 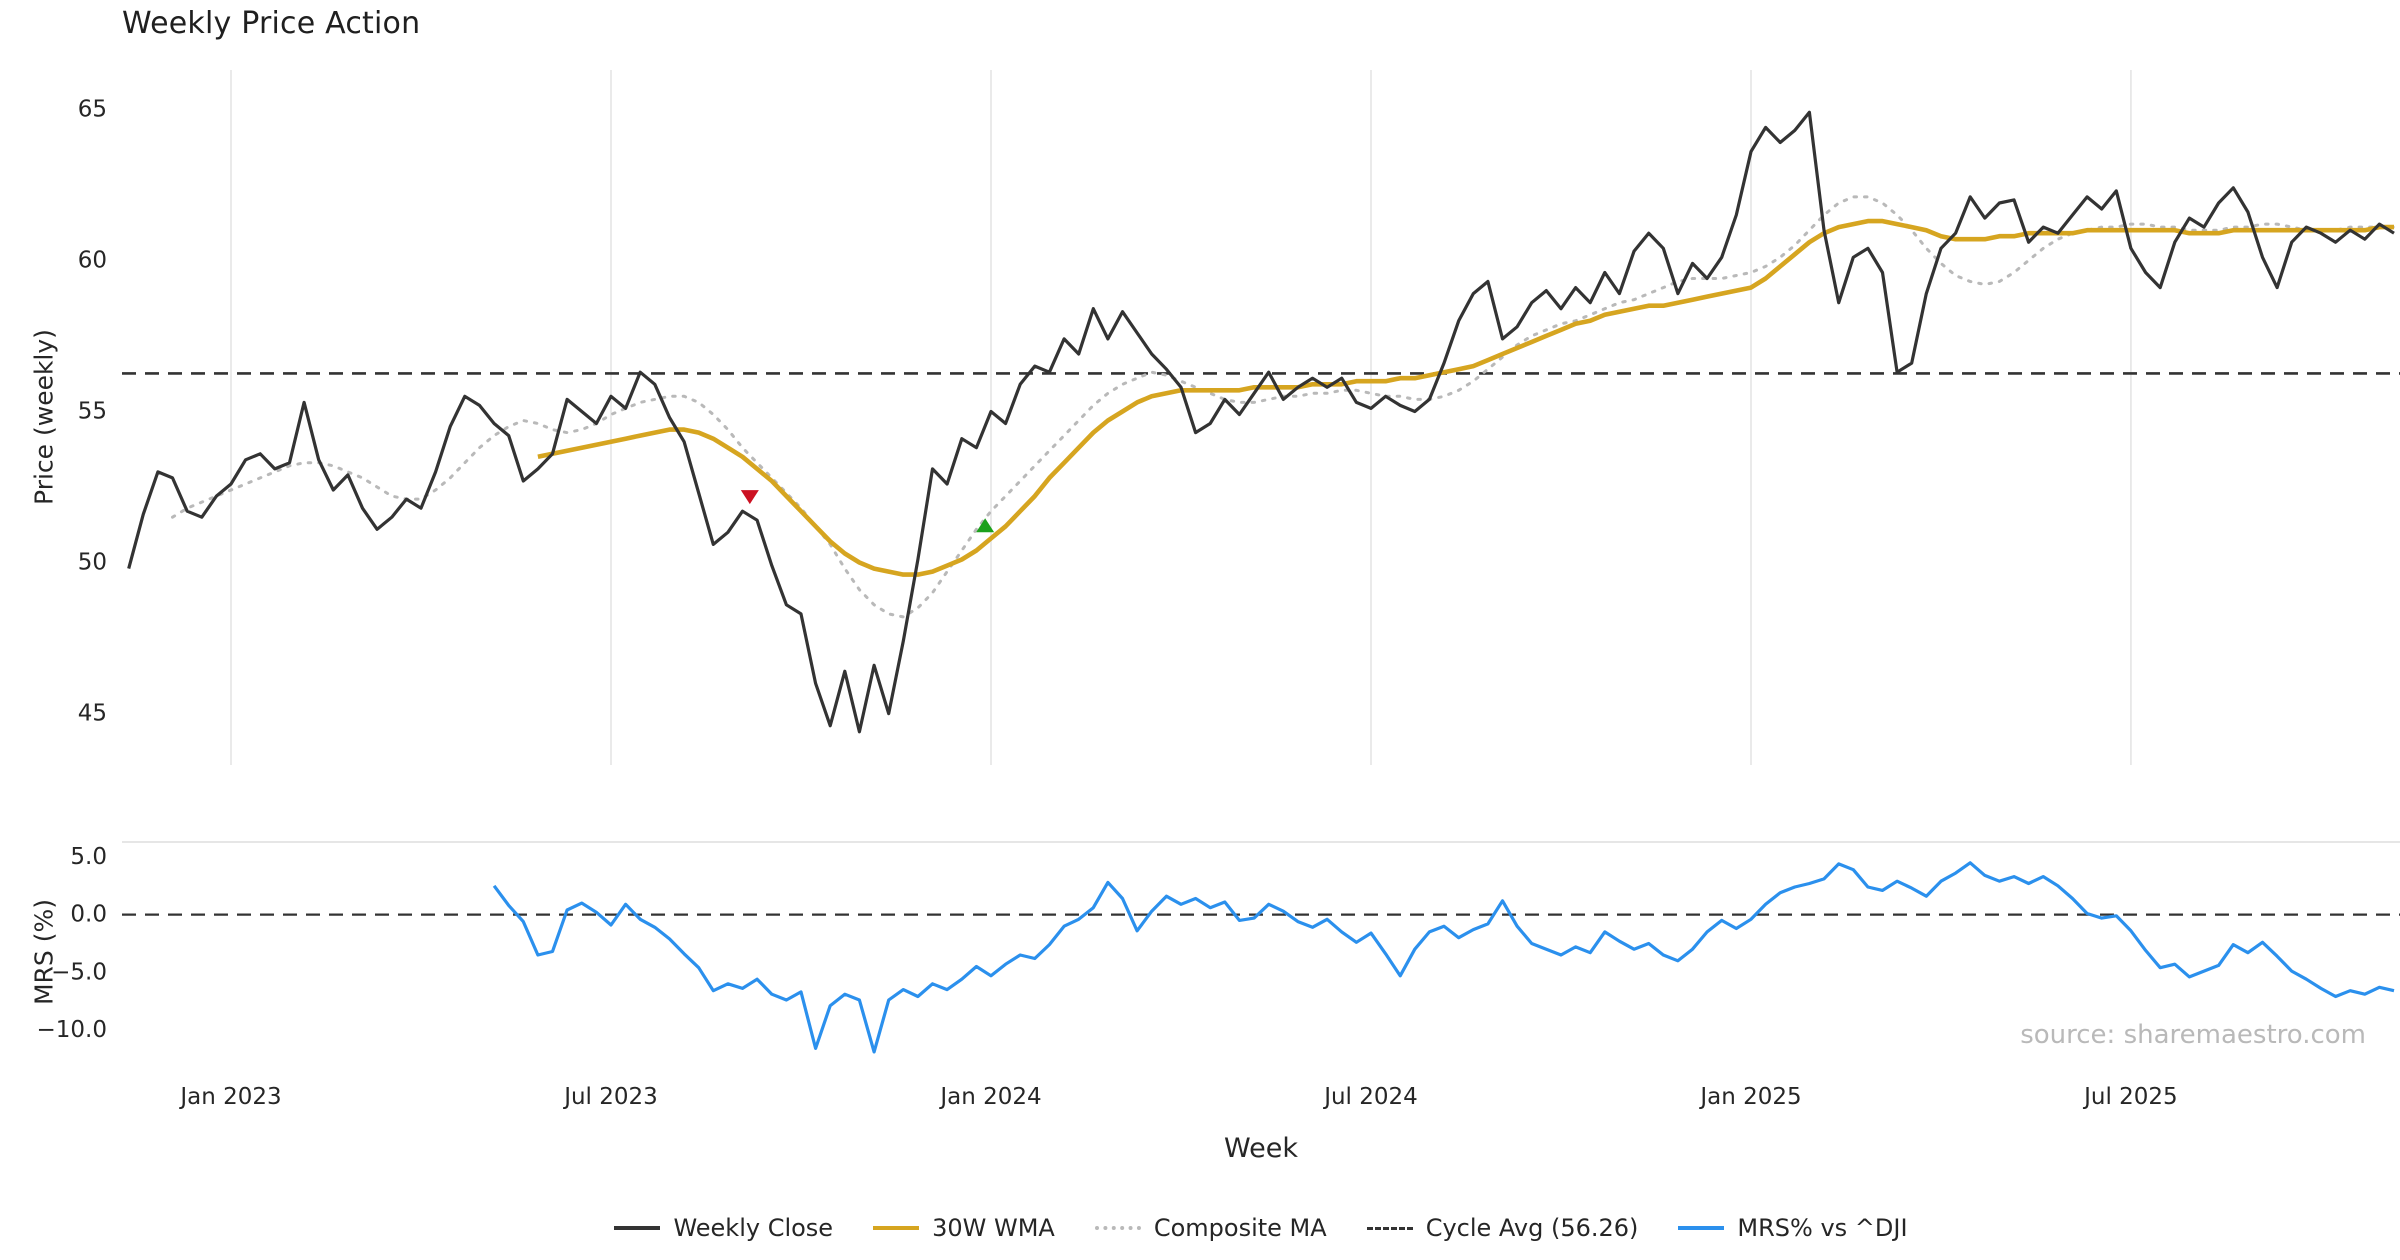 I want to click on legend-label: MRS% vs ^DJI, so click(x=1822, y=1228).